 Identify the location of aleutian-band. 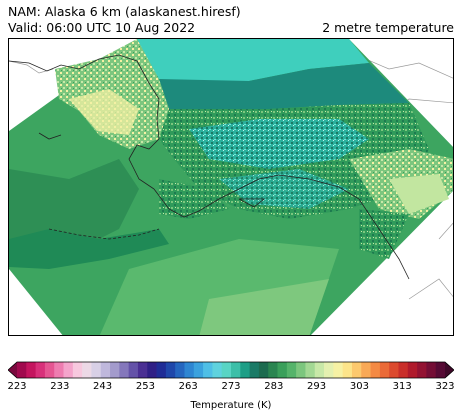
(89, 249).